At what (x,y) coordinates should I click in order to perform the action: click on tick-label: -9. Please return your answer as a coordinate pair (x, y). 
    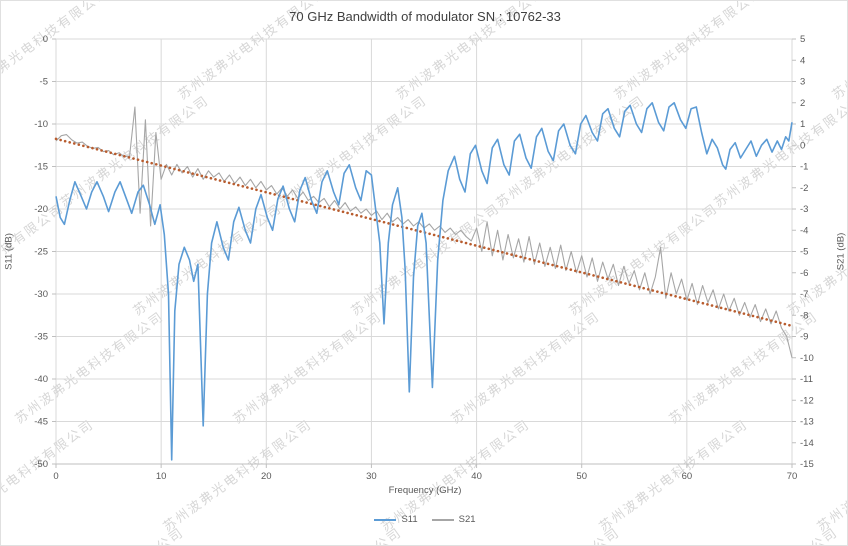
    Looking at the image, I should click on (804, 337).